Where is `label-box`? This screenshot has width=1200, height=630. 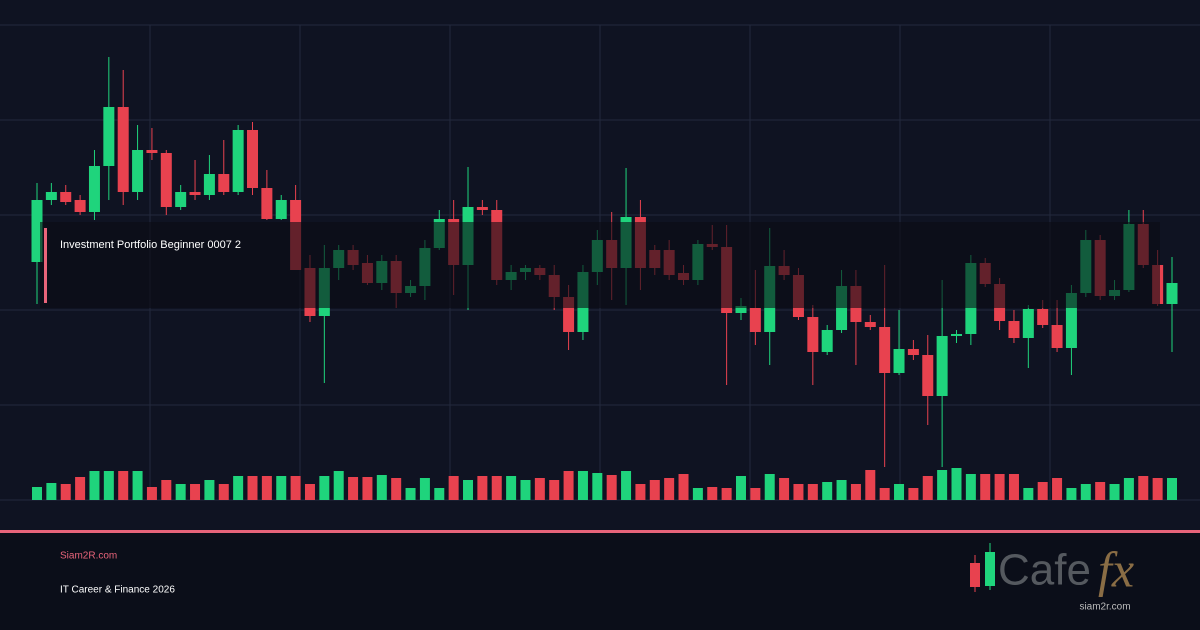 label-box is located at coordinates (600, 265).